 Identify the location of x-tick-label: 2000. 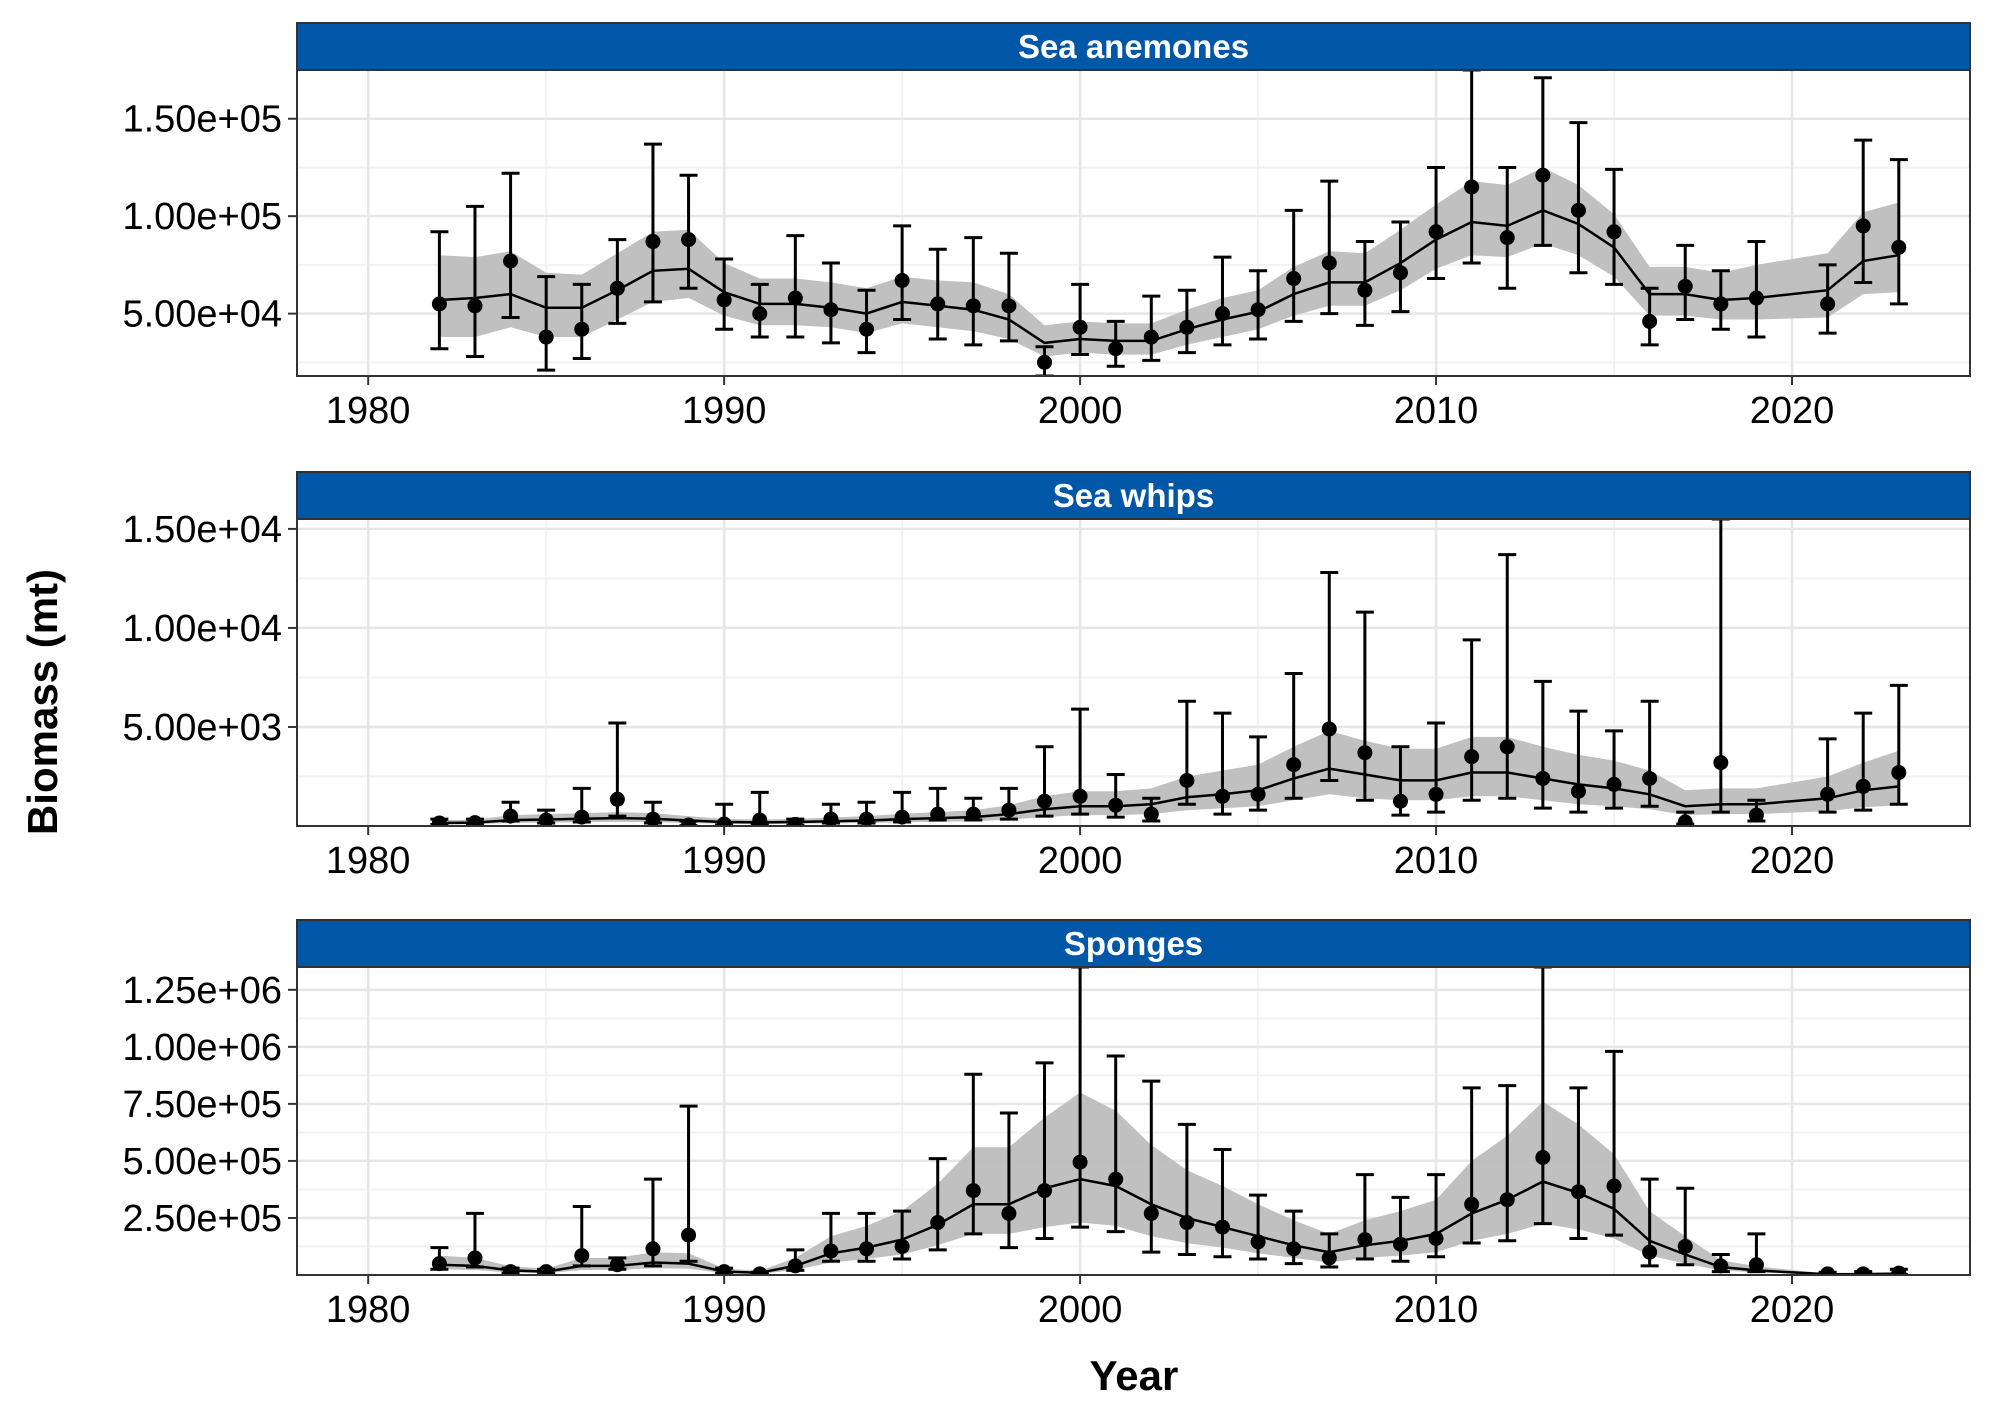
(1080, 1310).